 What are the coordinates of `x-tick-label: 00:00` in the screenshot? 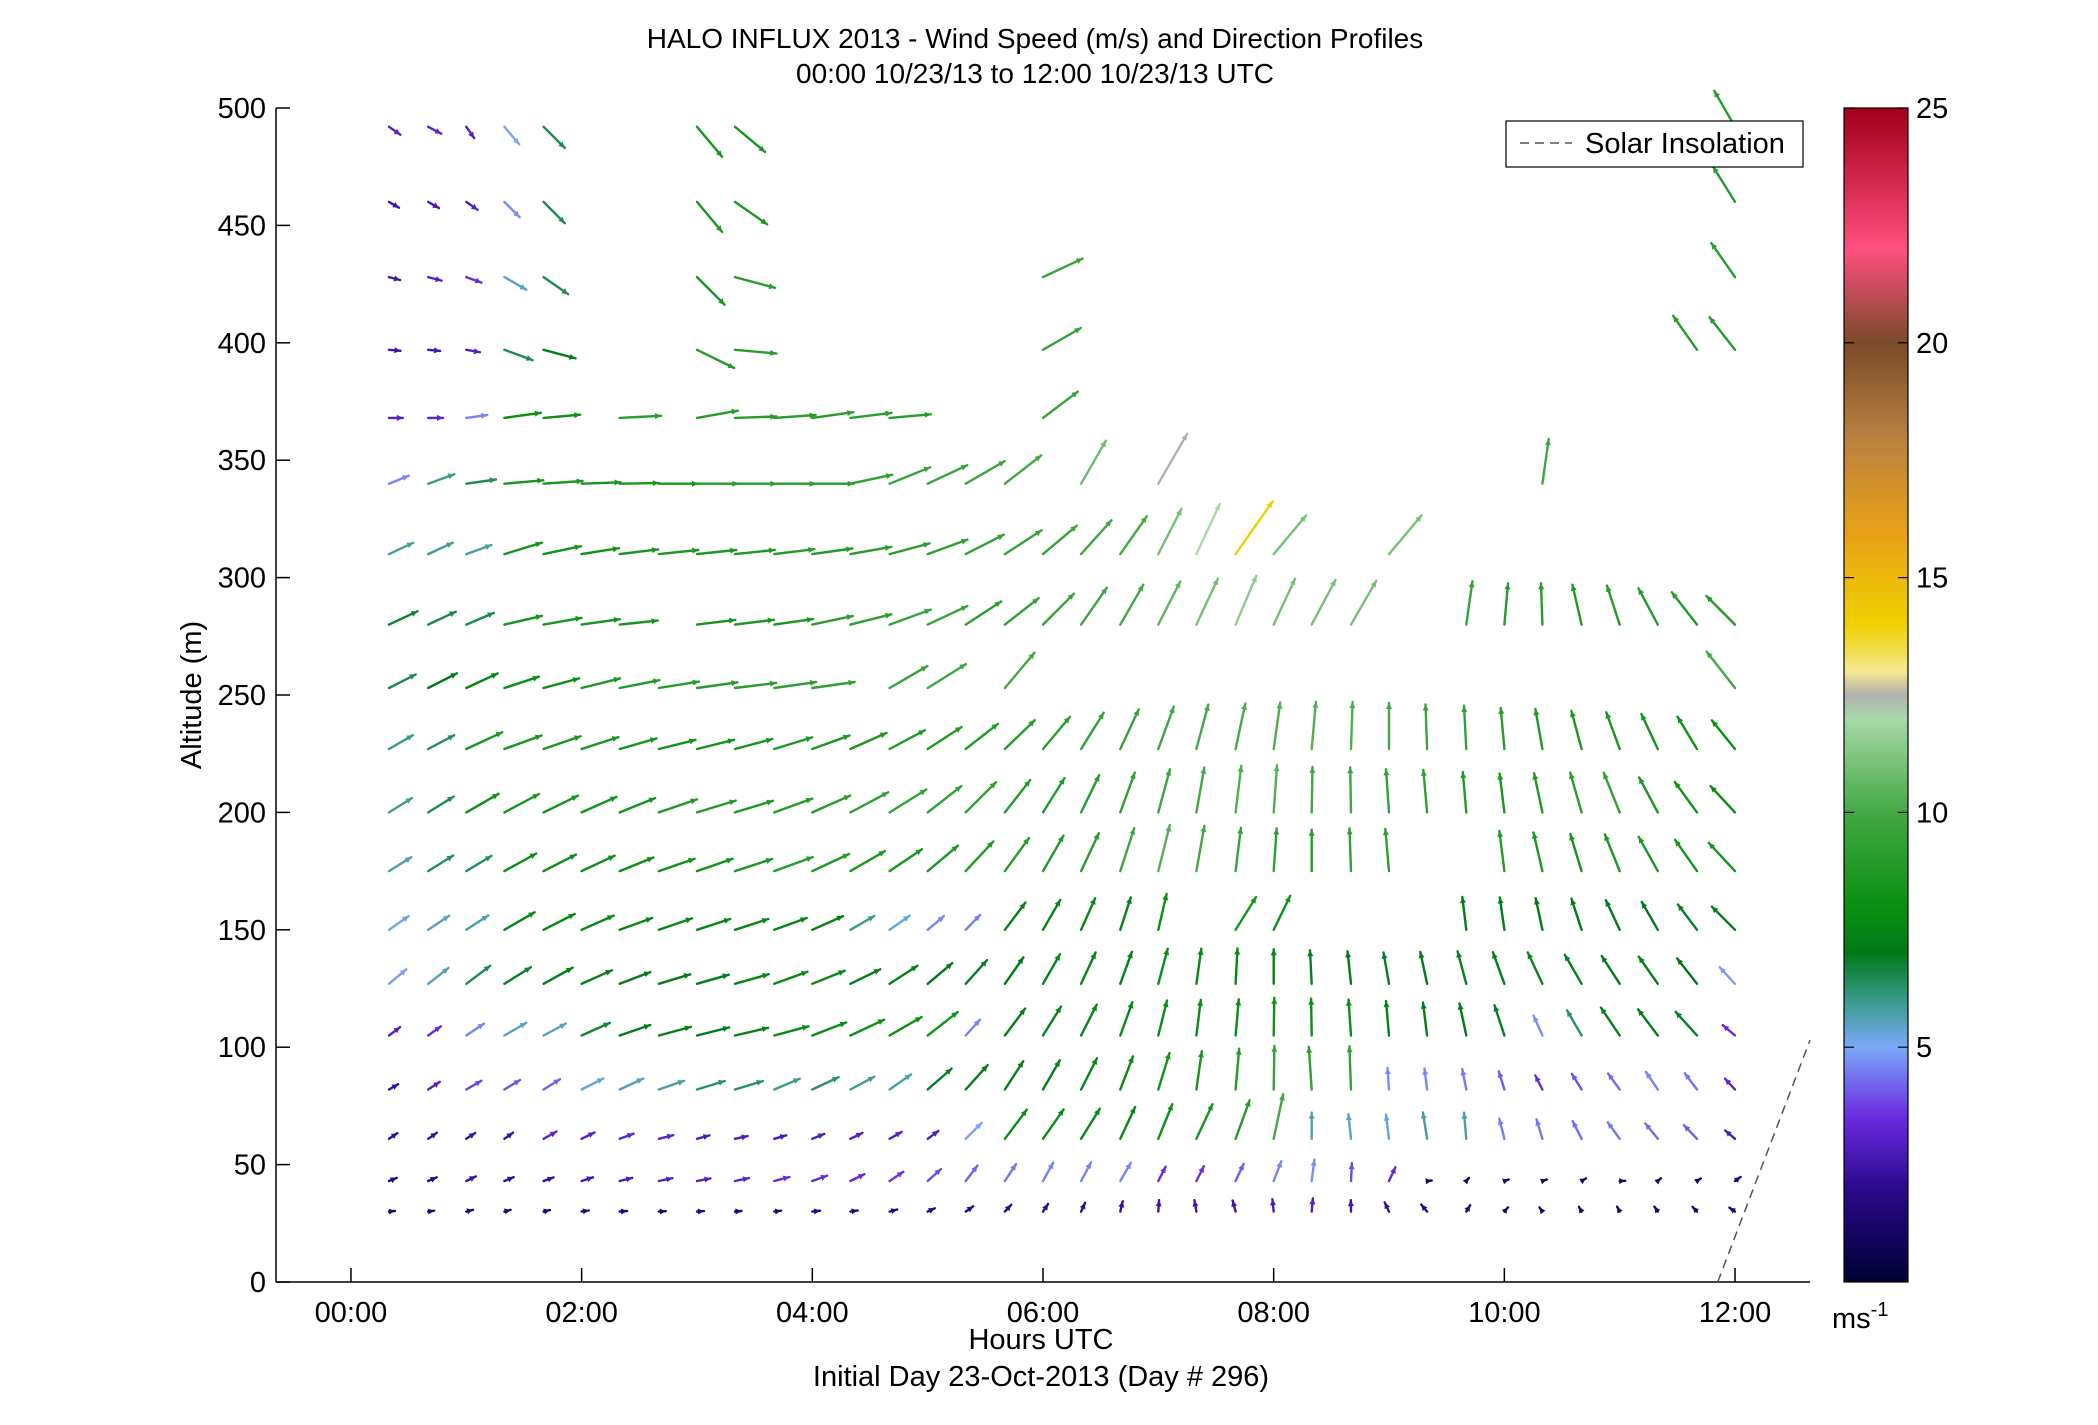 It's located at (351, 1313).